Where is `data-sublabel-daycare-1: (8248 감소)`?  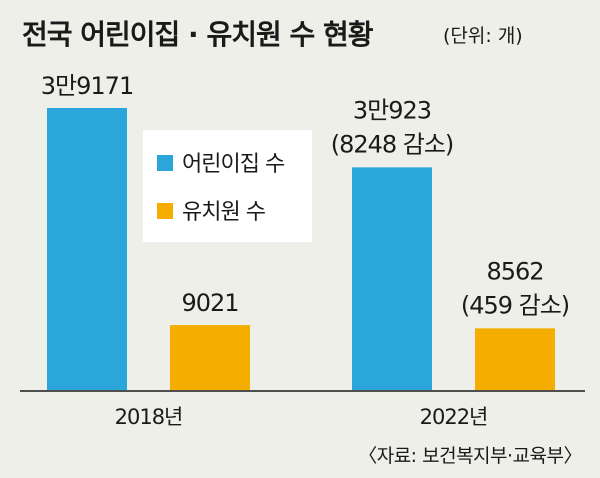 data-sublabel-daycare-1: (8248 감소) is located at coordinates (392, 144).